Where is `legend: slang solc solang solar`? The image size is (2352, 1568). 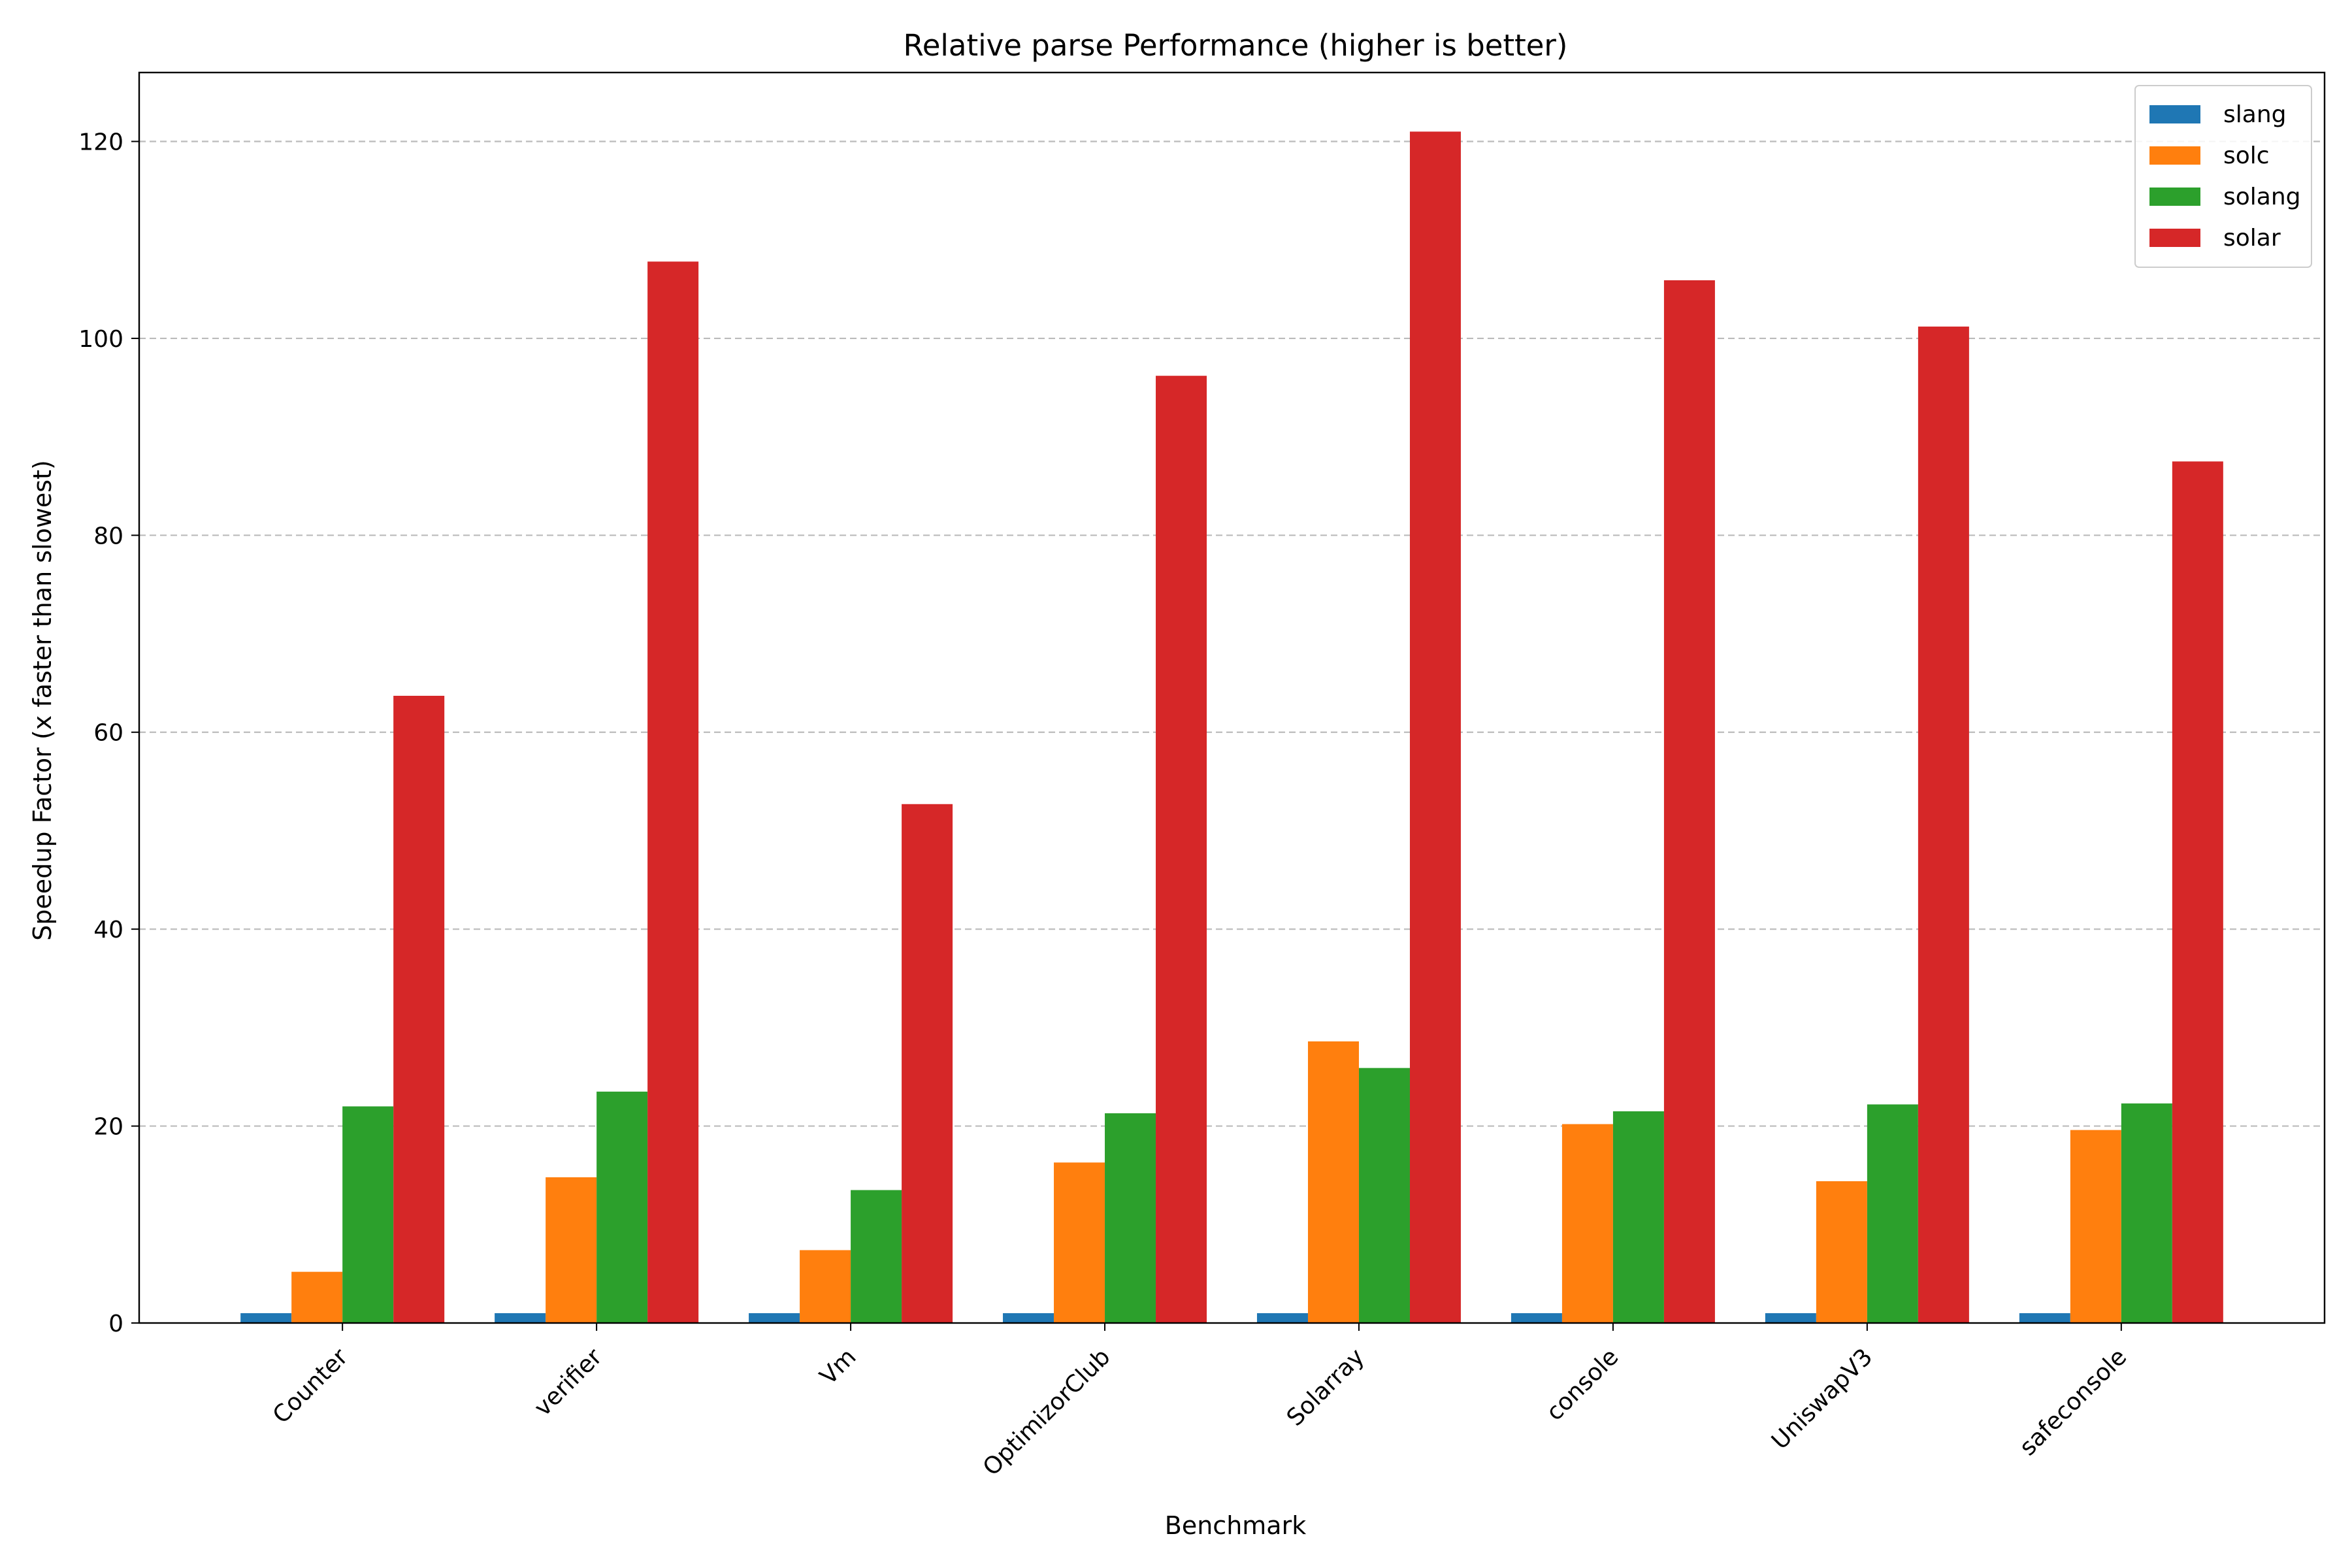
legend: slang solc solang solar is located at coordinates (2223, 176).